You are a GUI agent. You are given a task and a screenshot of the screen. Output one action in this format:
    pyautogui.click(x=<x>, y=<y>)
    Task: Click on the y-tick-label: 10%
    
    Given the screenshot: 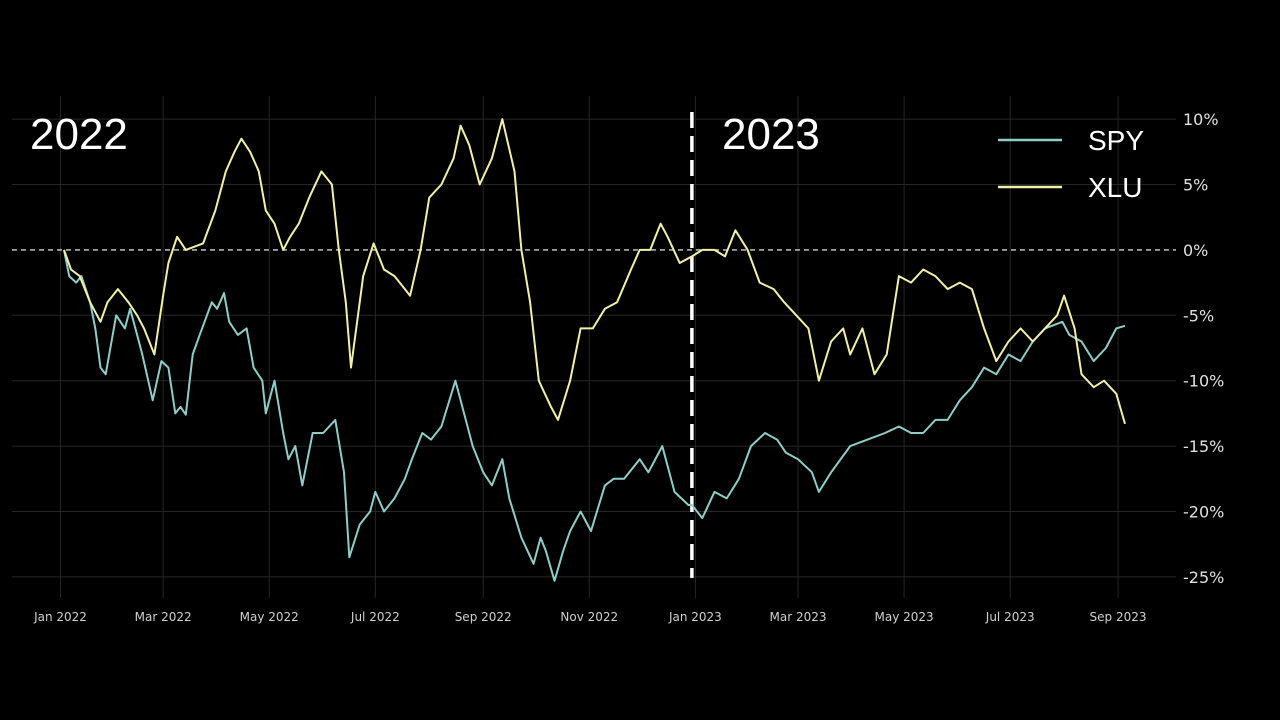 What is the action you would take?
    pyautogui.click(x=1201, y=119)
    